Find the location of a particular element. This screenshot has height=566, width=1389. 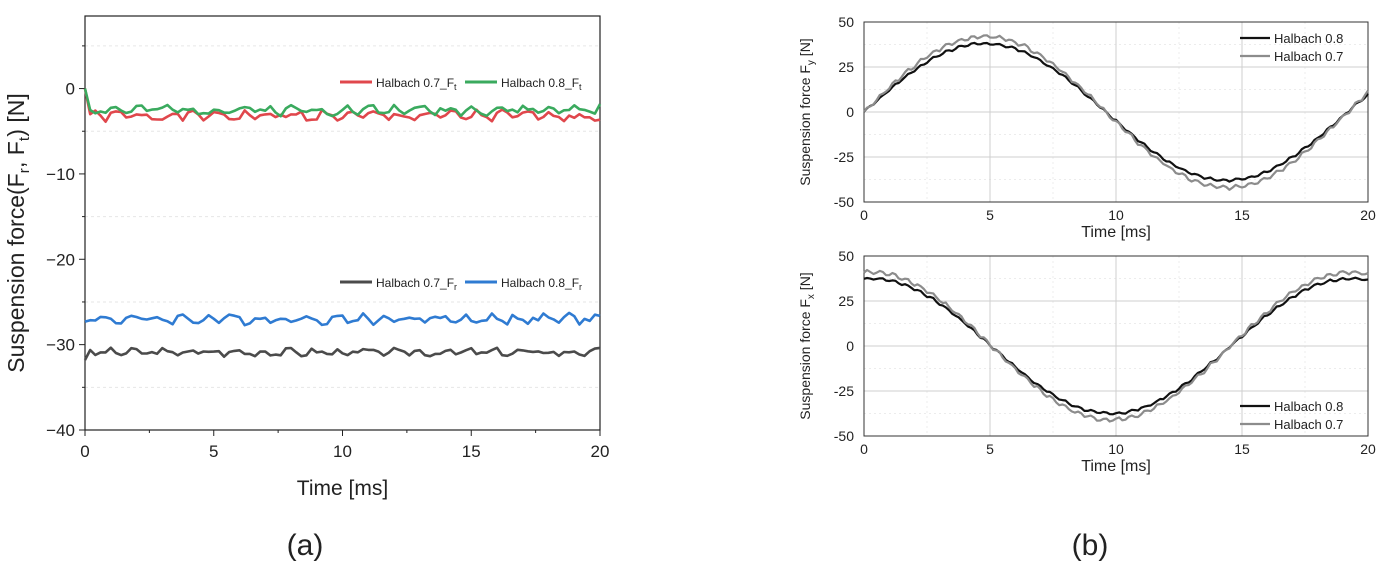

y-axis-label-part: Suspension force(F is located at coordinates (16, 272).